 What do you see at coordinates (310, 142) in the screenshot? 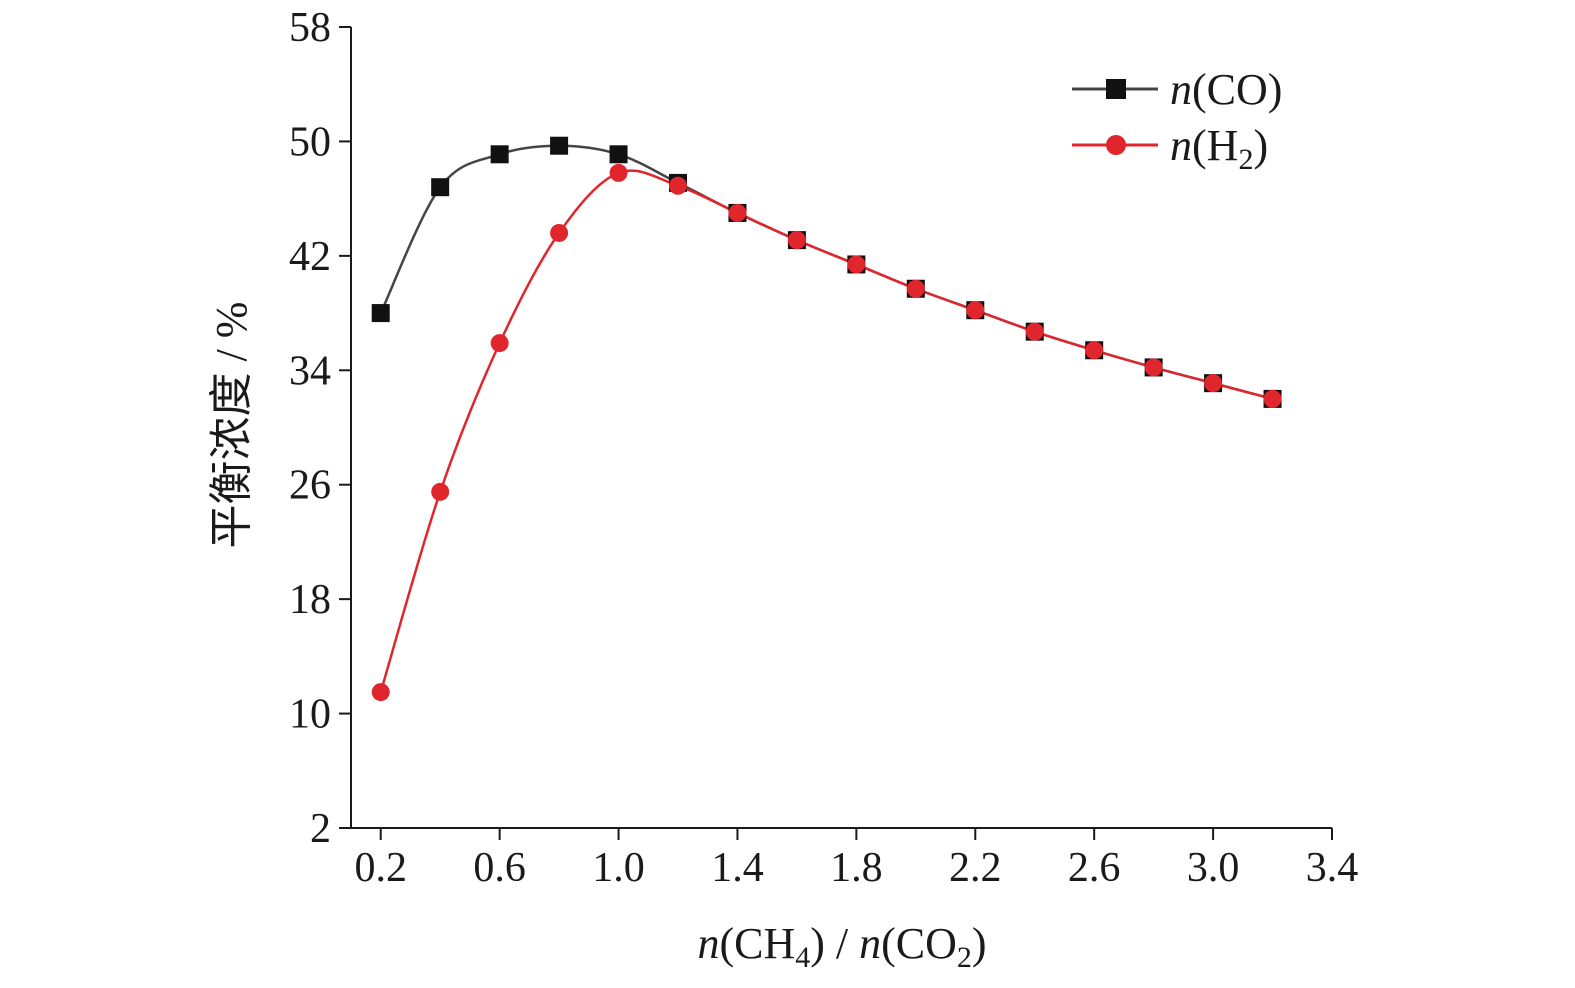
I see `y-tick-label: 50` at bounding box center [310, 142].